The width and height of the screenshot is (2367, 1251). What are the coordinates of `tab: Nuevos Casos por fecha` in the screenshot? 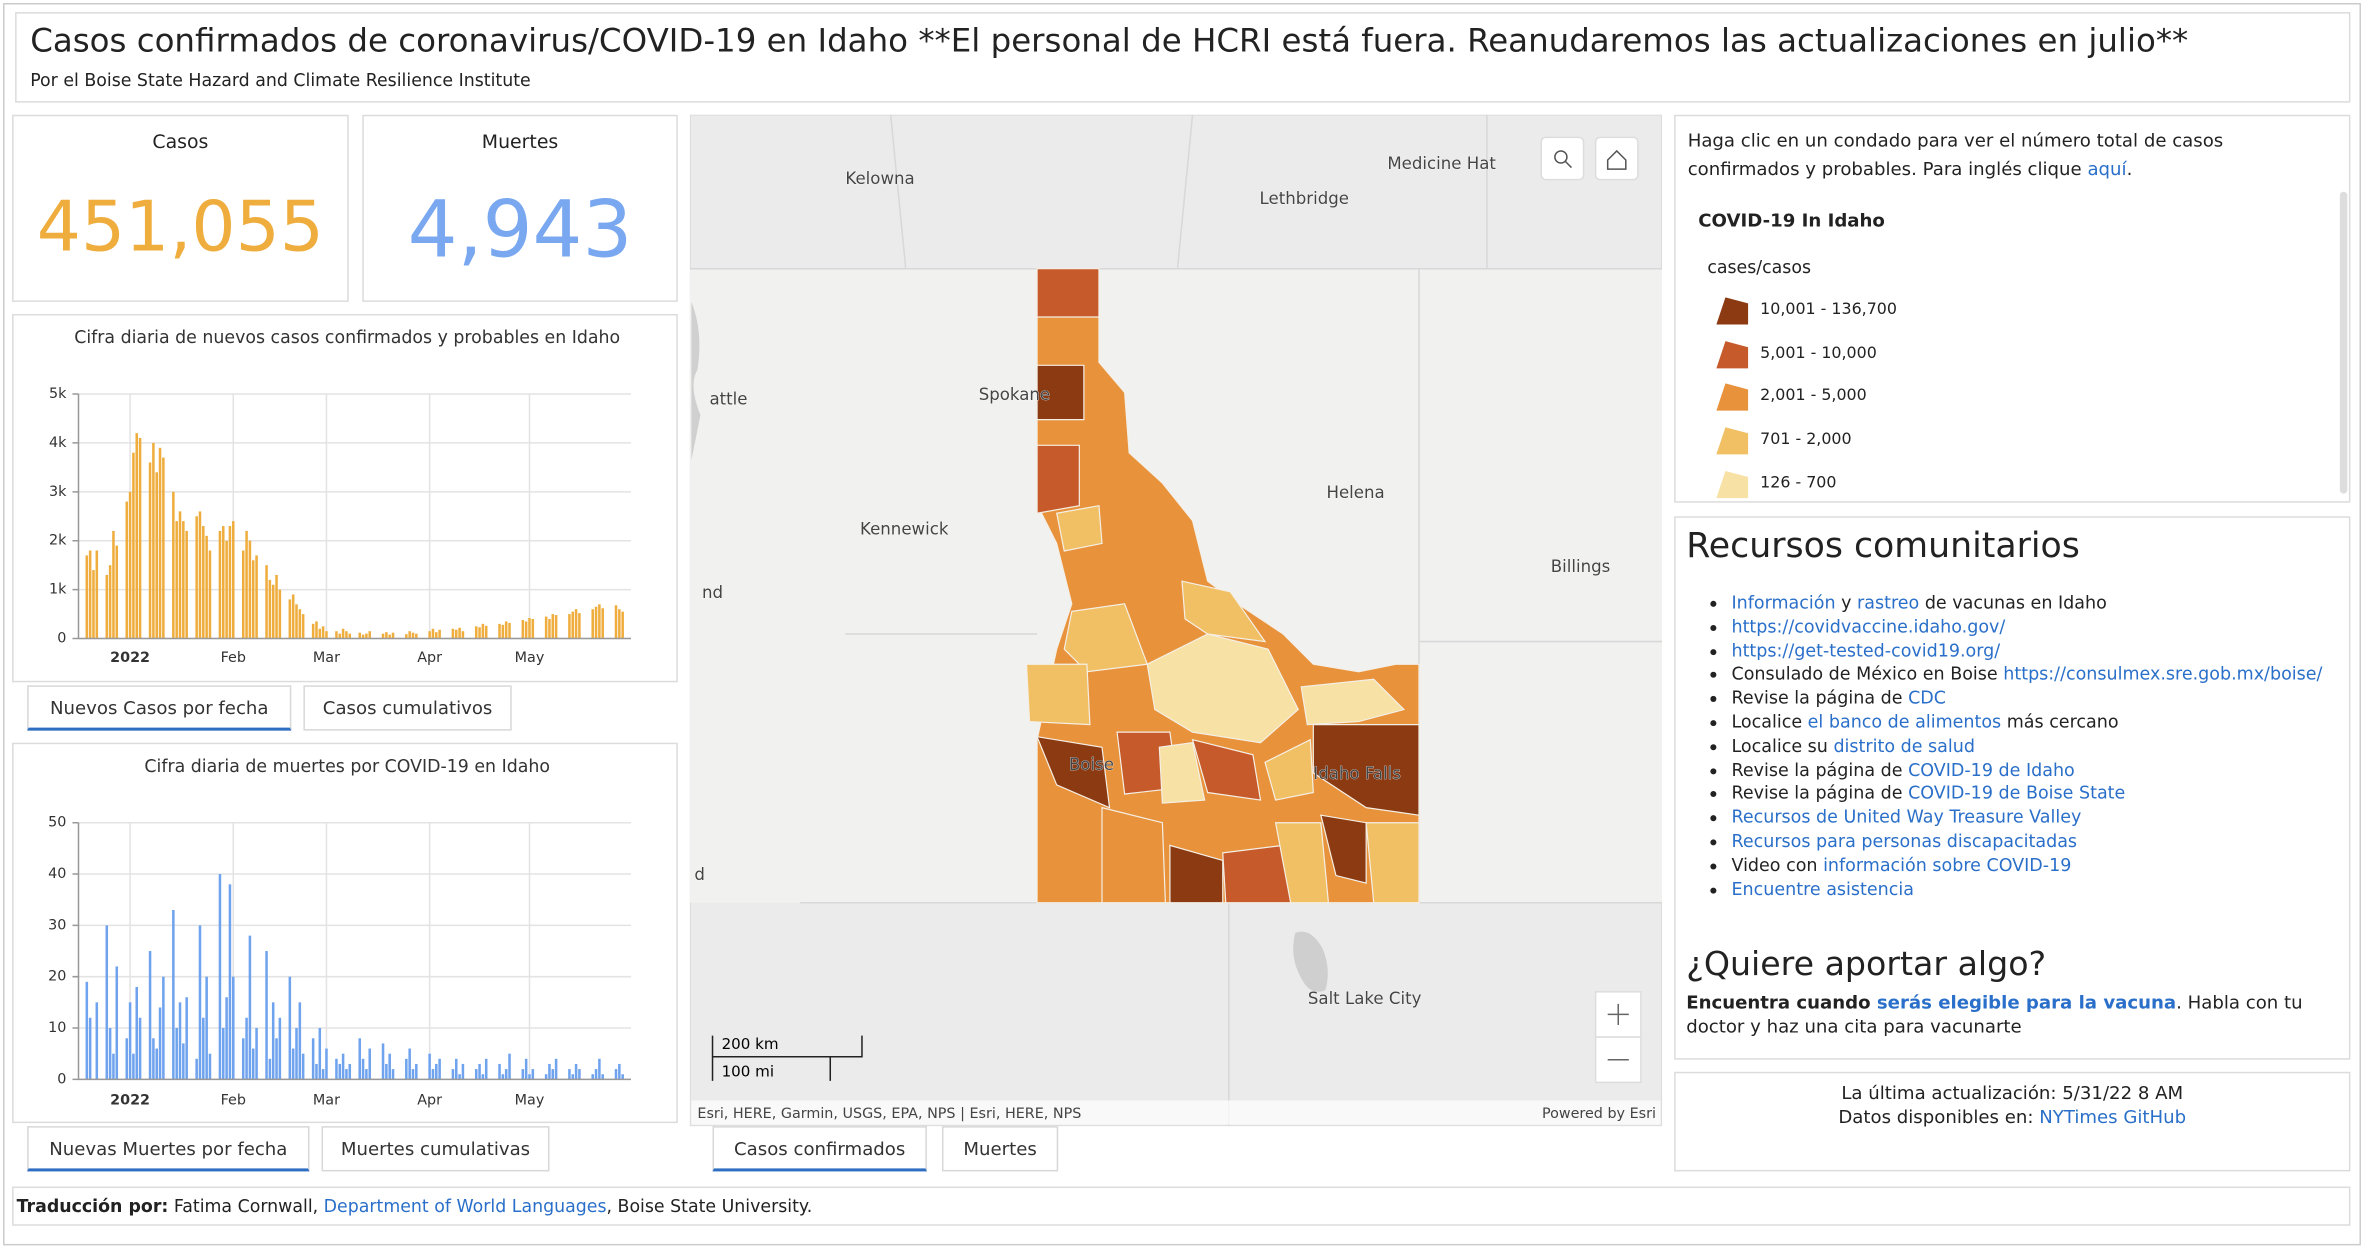 It's located at (159, 708).